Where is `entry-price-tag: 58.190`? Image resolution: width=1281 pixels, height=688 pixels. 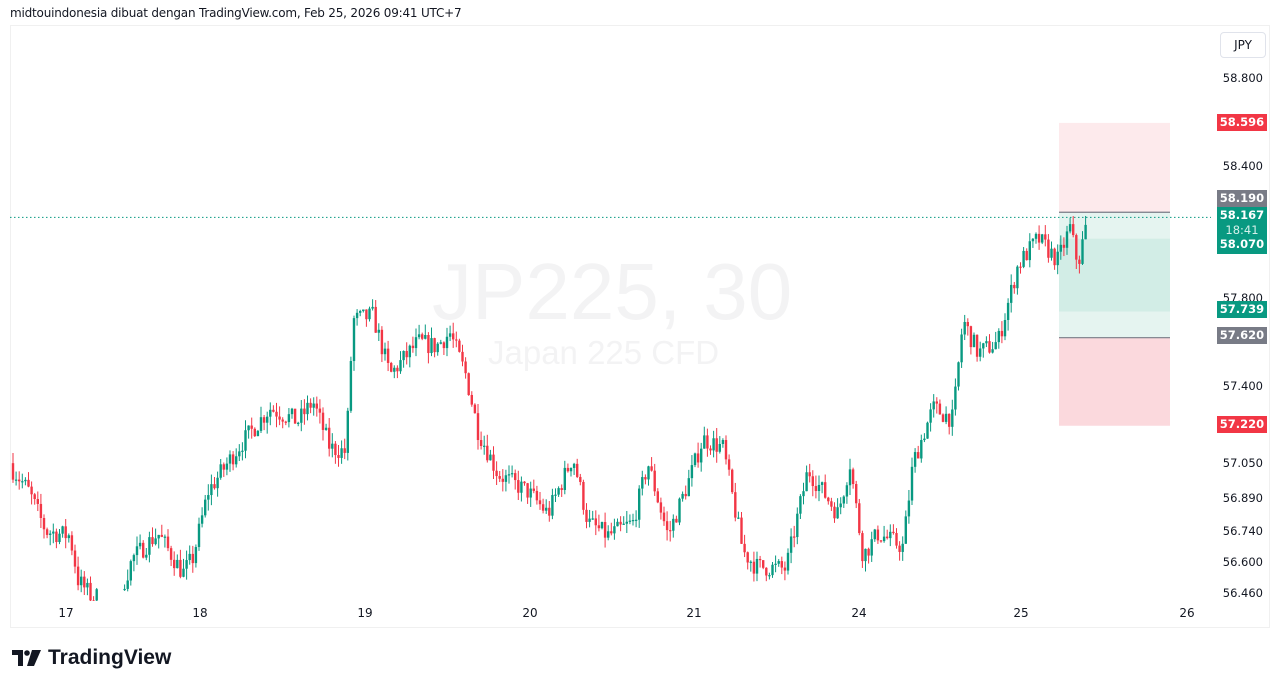
entry-price-tag: 58.190 is located at coordinates (1242, 198).